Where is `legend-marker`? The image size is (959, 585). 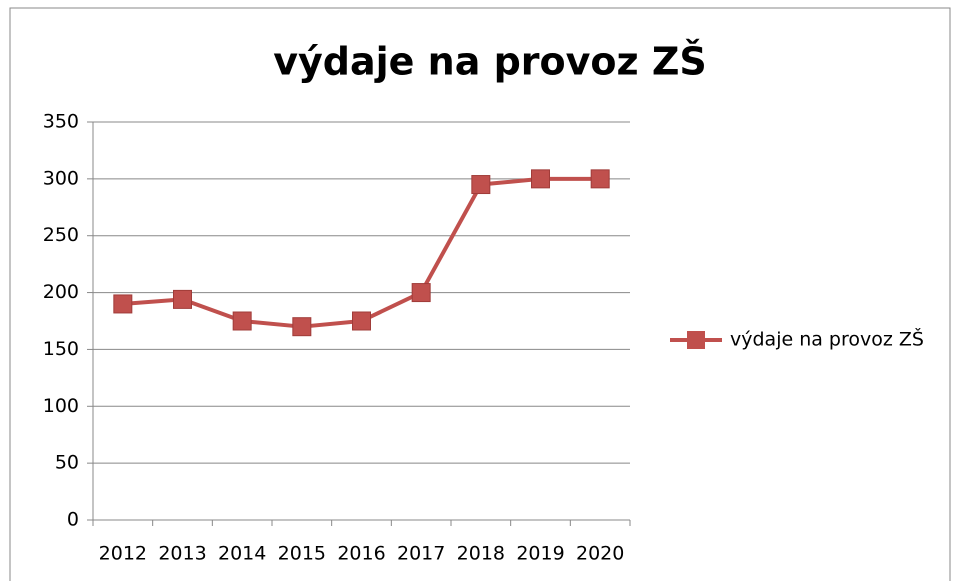
legend-marker is located at coordinates (696, 340).